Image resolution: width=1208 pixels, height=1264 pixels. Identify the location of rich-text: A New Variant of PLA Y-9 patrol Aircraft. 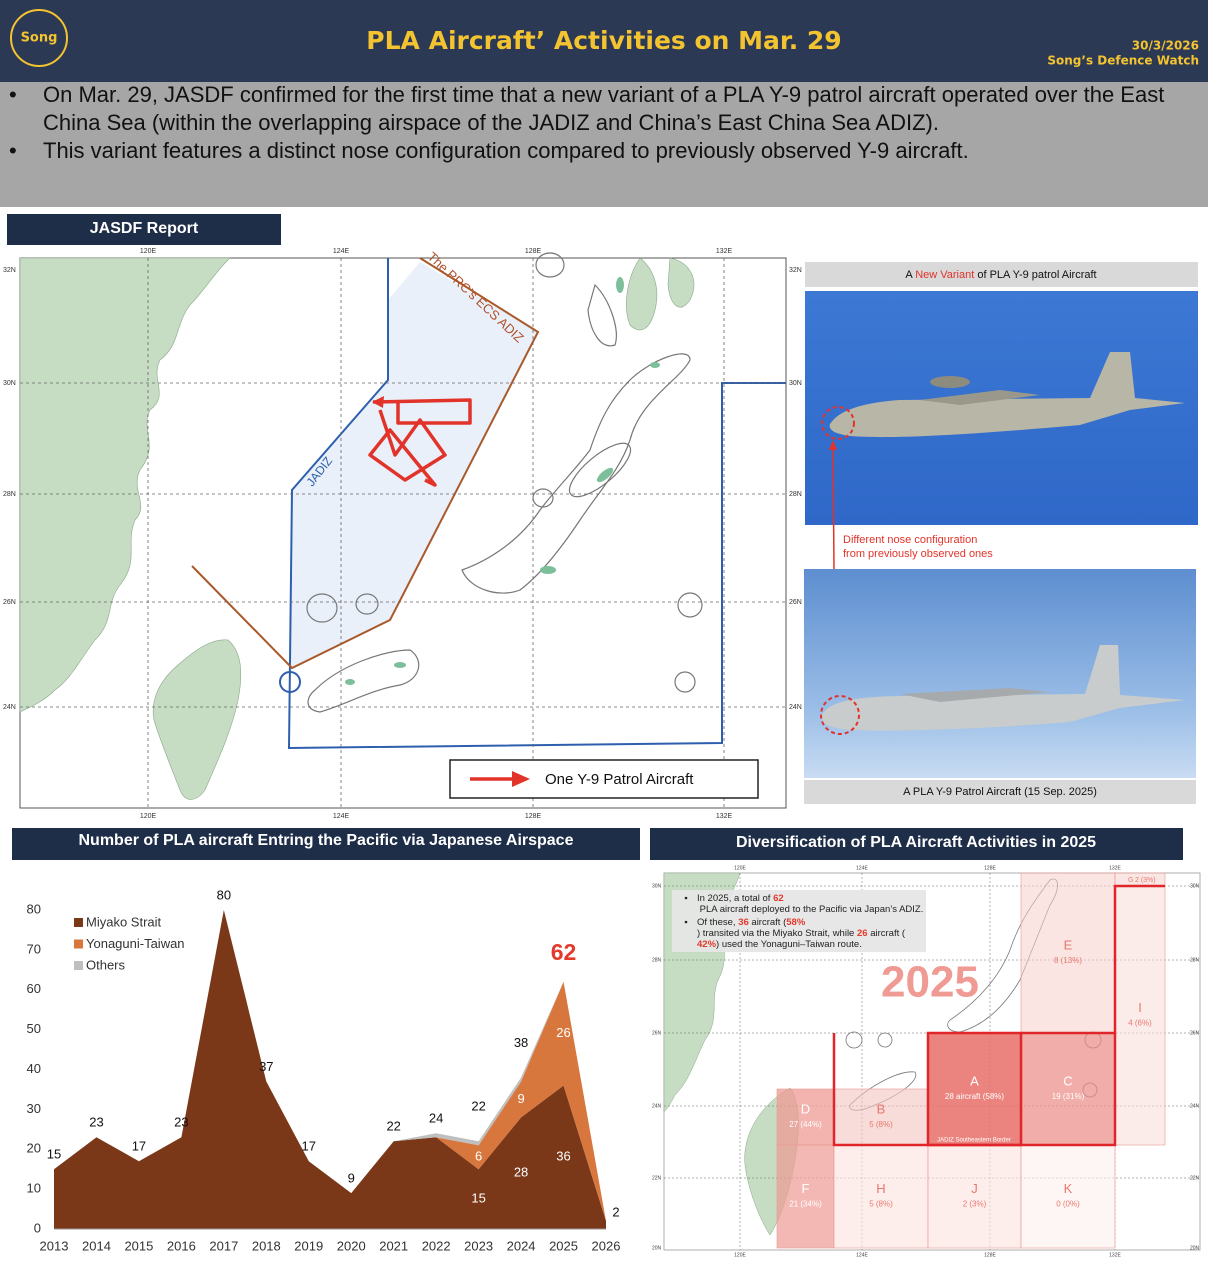
(1000, 275).